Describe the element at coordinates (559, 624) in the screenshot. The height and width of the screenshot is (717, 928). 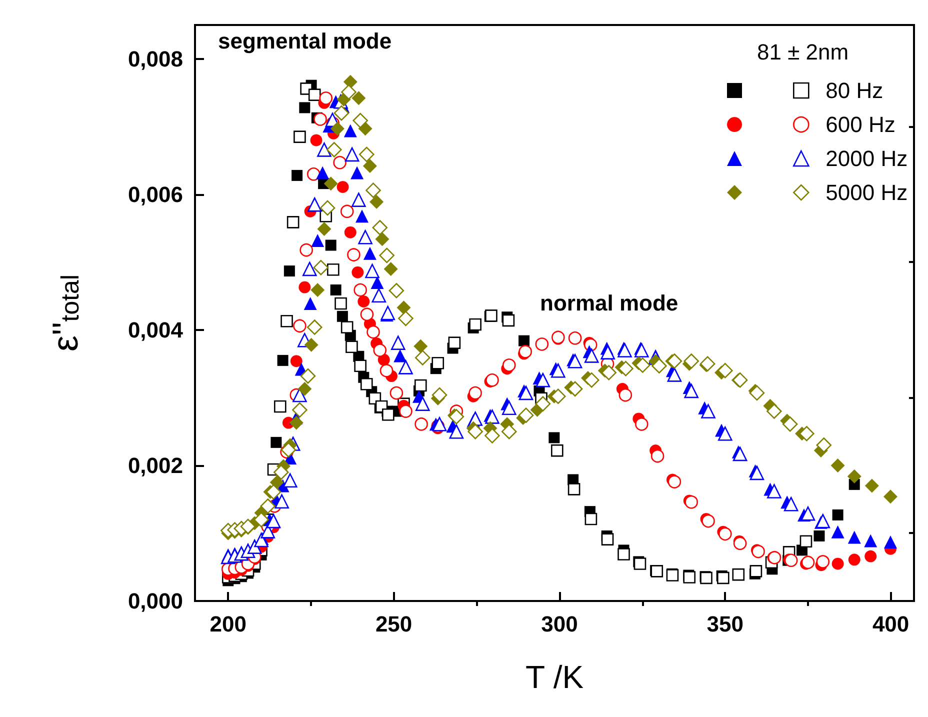
I see `x-tick-label: 300` at that location.